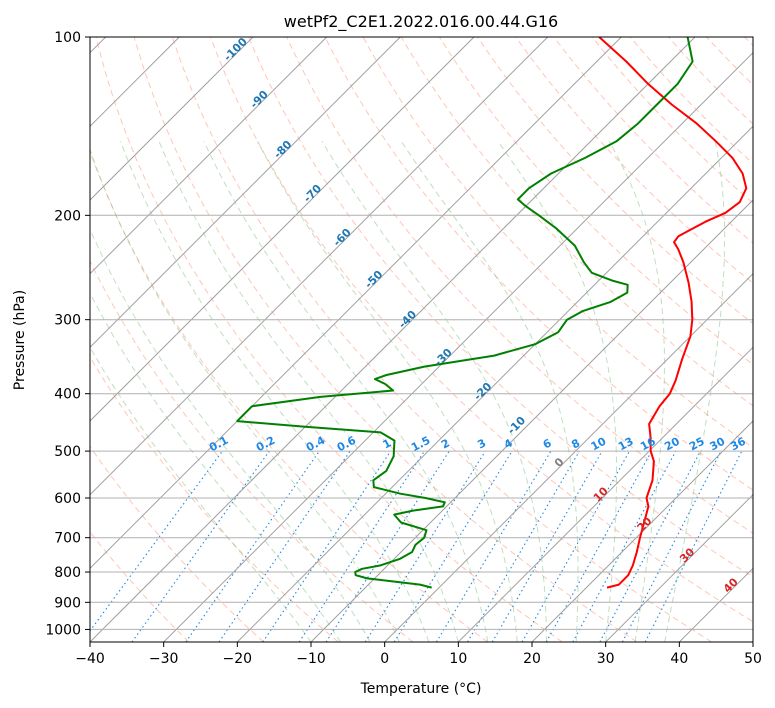  Describe the element at coordinates (532, 659) in the screenshot. I see `x-tick-label: 20` at that location.